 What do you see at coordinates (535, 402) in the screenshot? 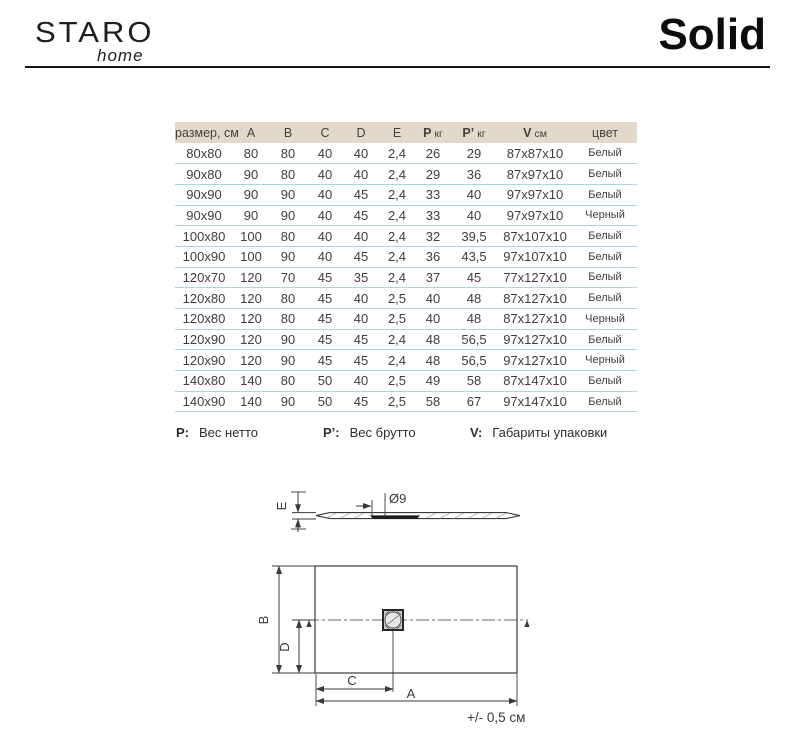
I see `table-cell: 97x147x10` at bounding box center [535, 402].